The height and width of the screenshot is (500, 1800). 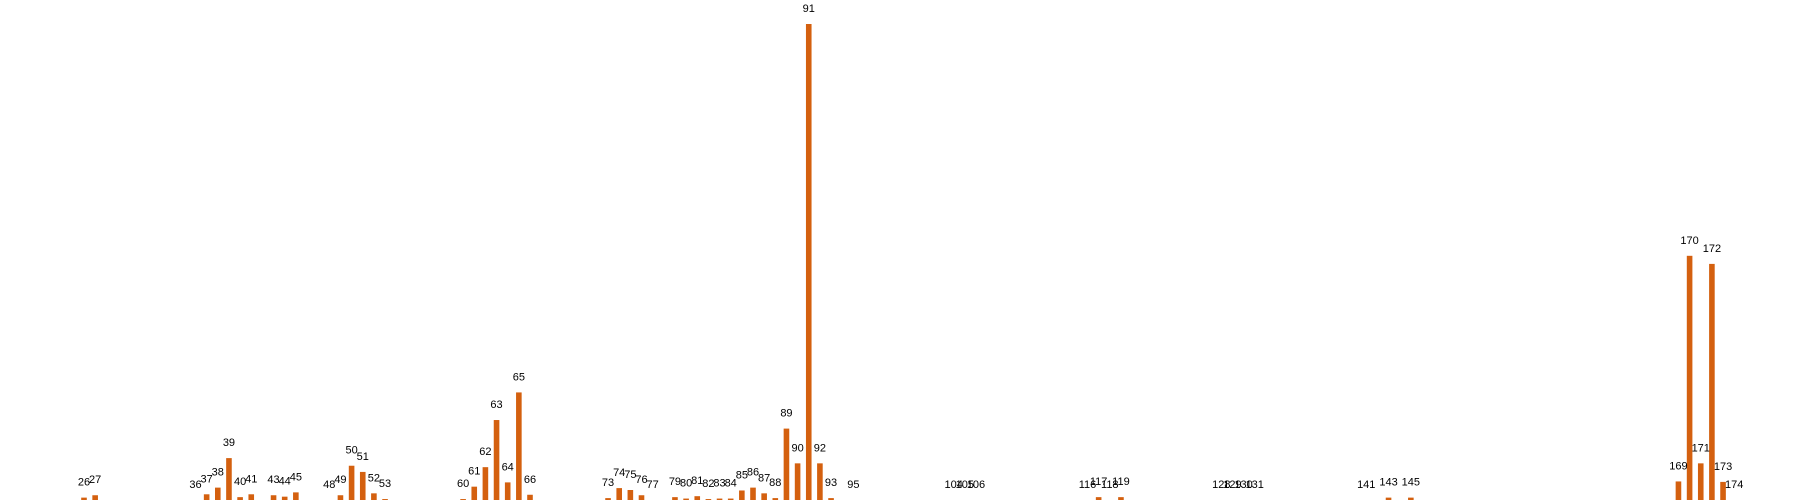 What do you see at coordinates (1723, 467) in the screenshot?
I see `bar-label-173: 173` at bounding box center [1723, 467].